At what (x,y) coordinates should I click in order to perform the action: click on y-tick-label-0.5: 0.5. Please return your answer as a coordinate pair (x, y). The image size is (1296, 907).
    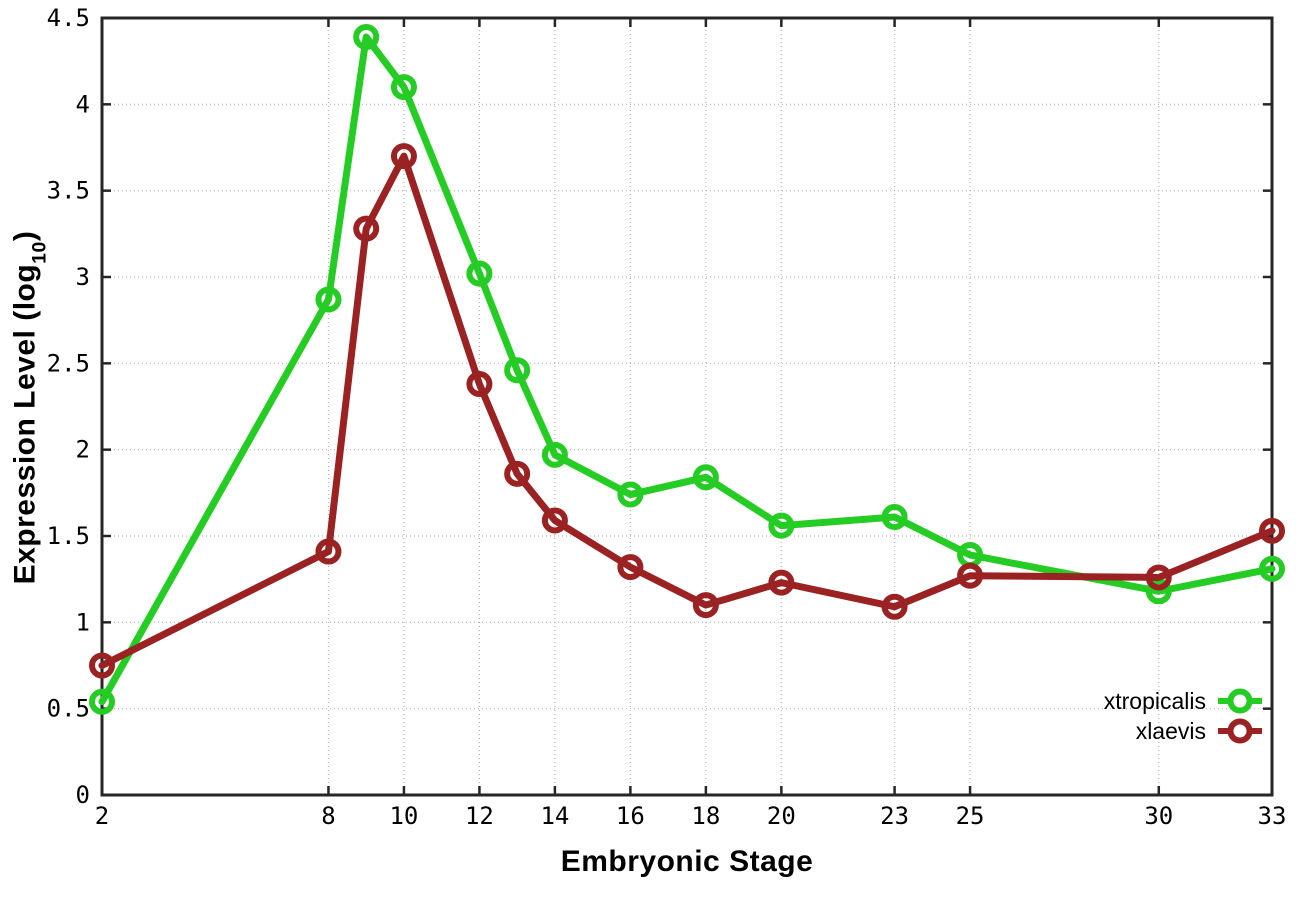
    Looking at the image, I should click on (68, 709).